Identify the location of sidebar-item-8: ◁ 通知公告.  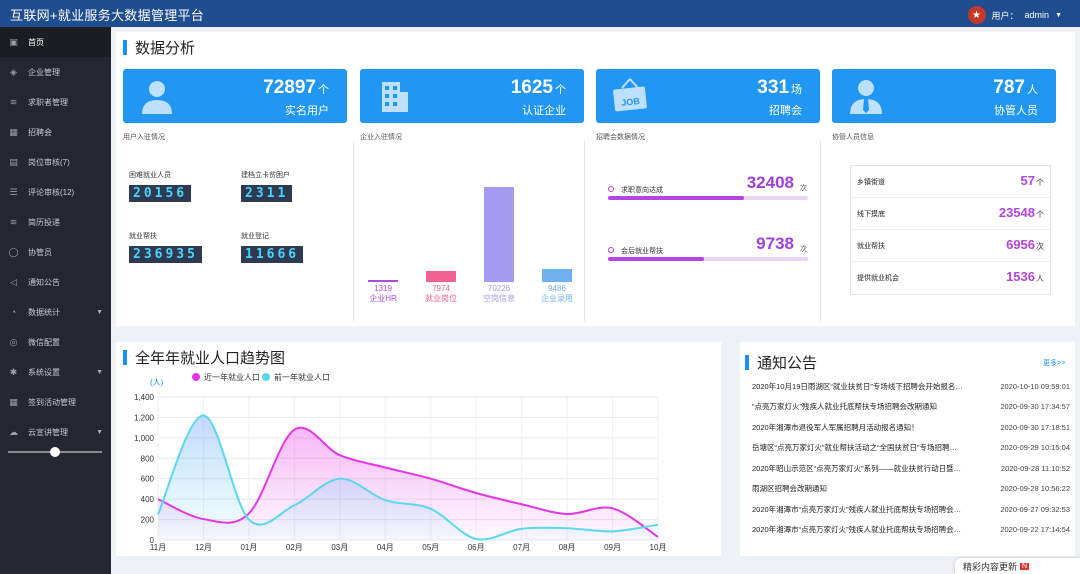
(55, 282).